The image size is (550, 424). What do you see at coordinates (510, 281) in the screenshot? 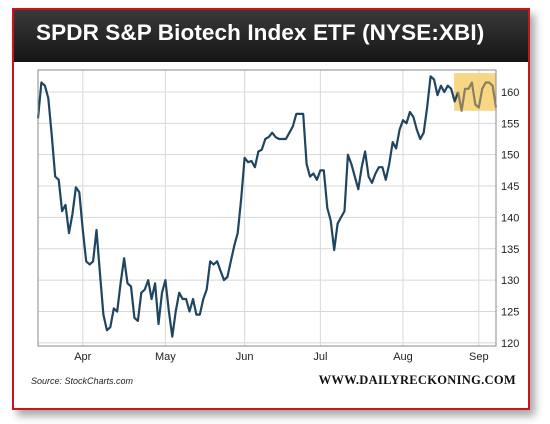
I see `y-tick-label: 130` at bounding box center [510, 281].